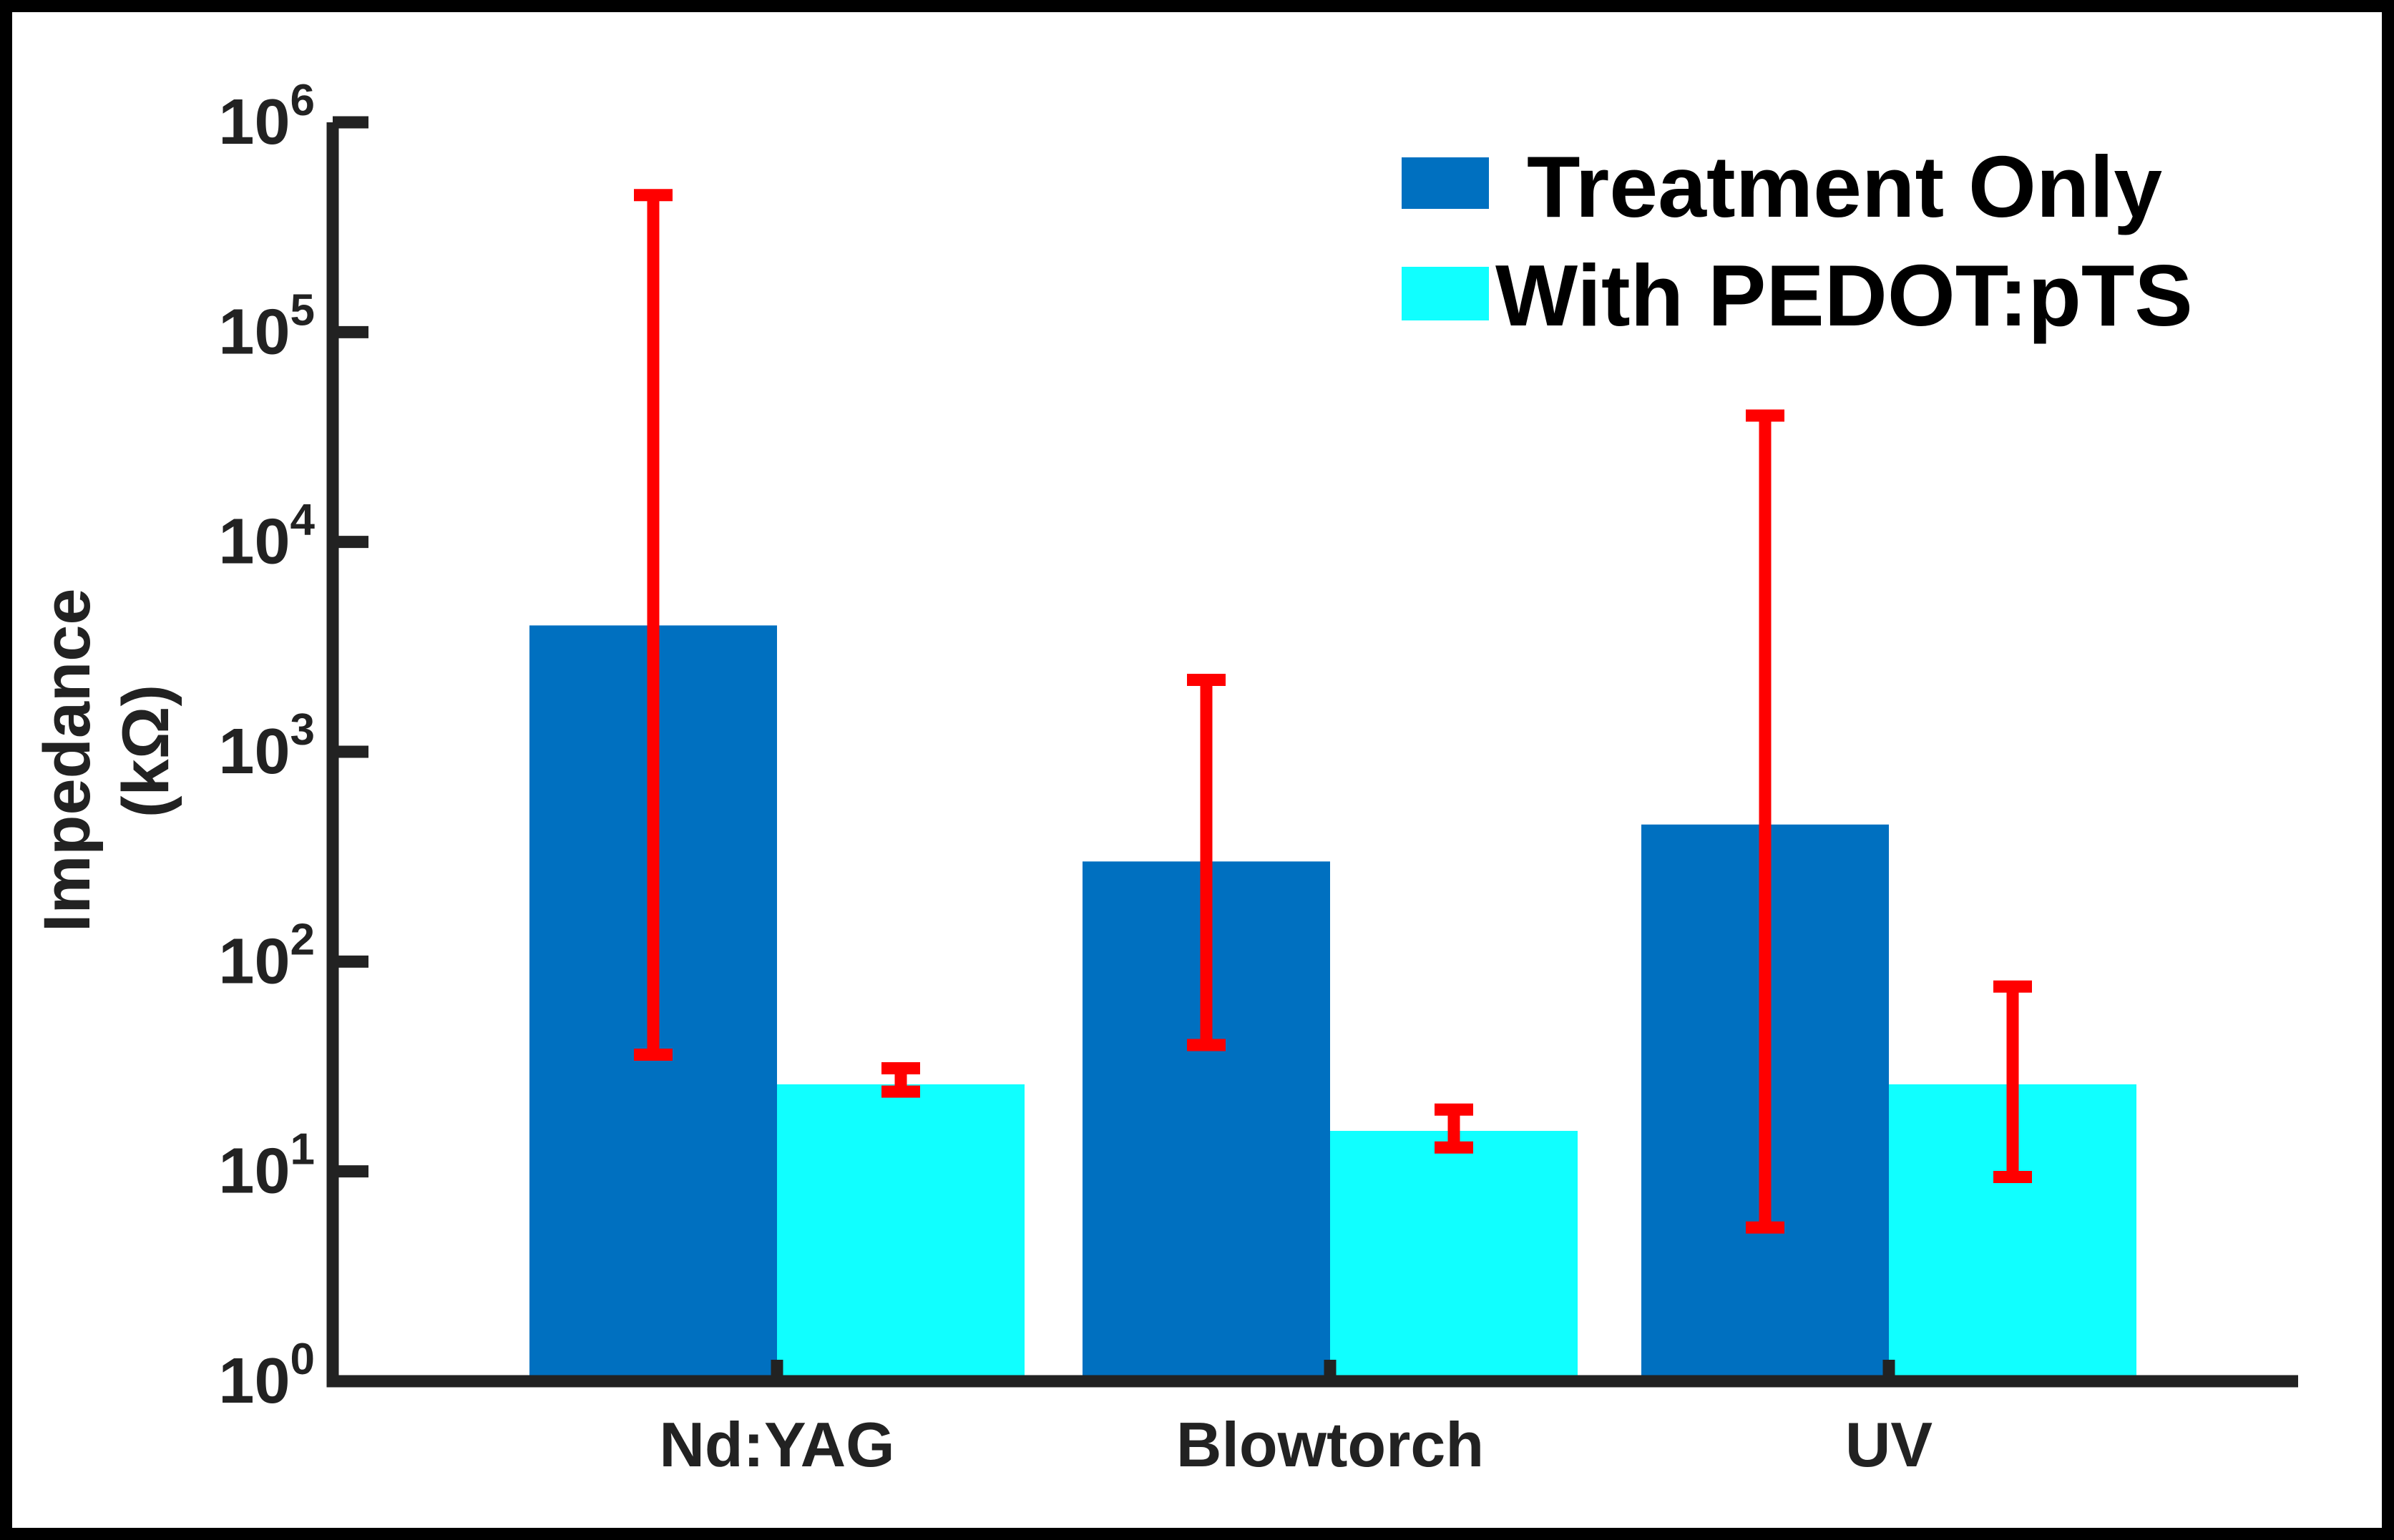 The height and width of the screenshot is (1540, 2394). What do you see at coordinates (776, 1444) in the screenshot?
I see `x-tick-label: Nd:YAG` at bounding box center [776, 1444].